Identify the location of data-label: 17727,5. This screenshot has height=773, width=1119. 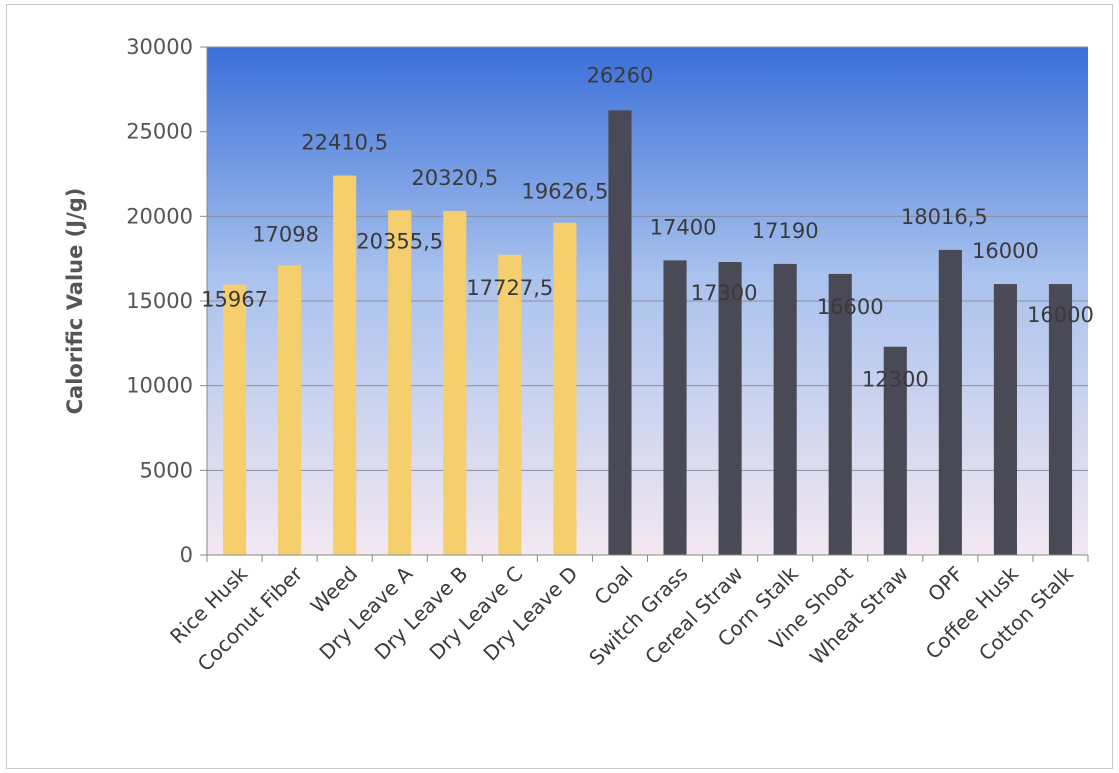
(509, 288).